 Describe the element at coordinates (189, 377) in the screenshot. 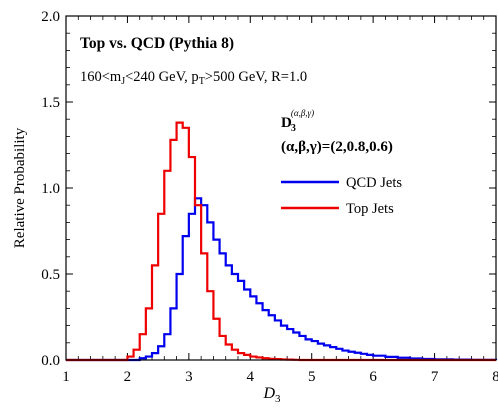

I see `x-tick-label: 3` at that location.